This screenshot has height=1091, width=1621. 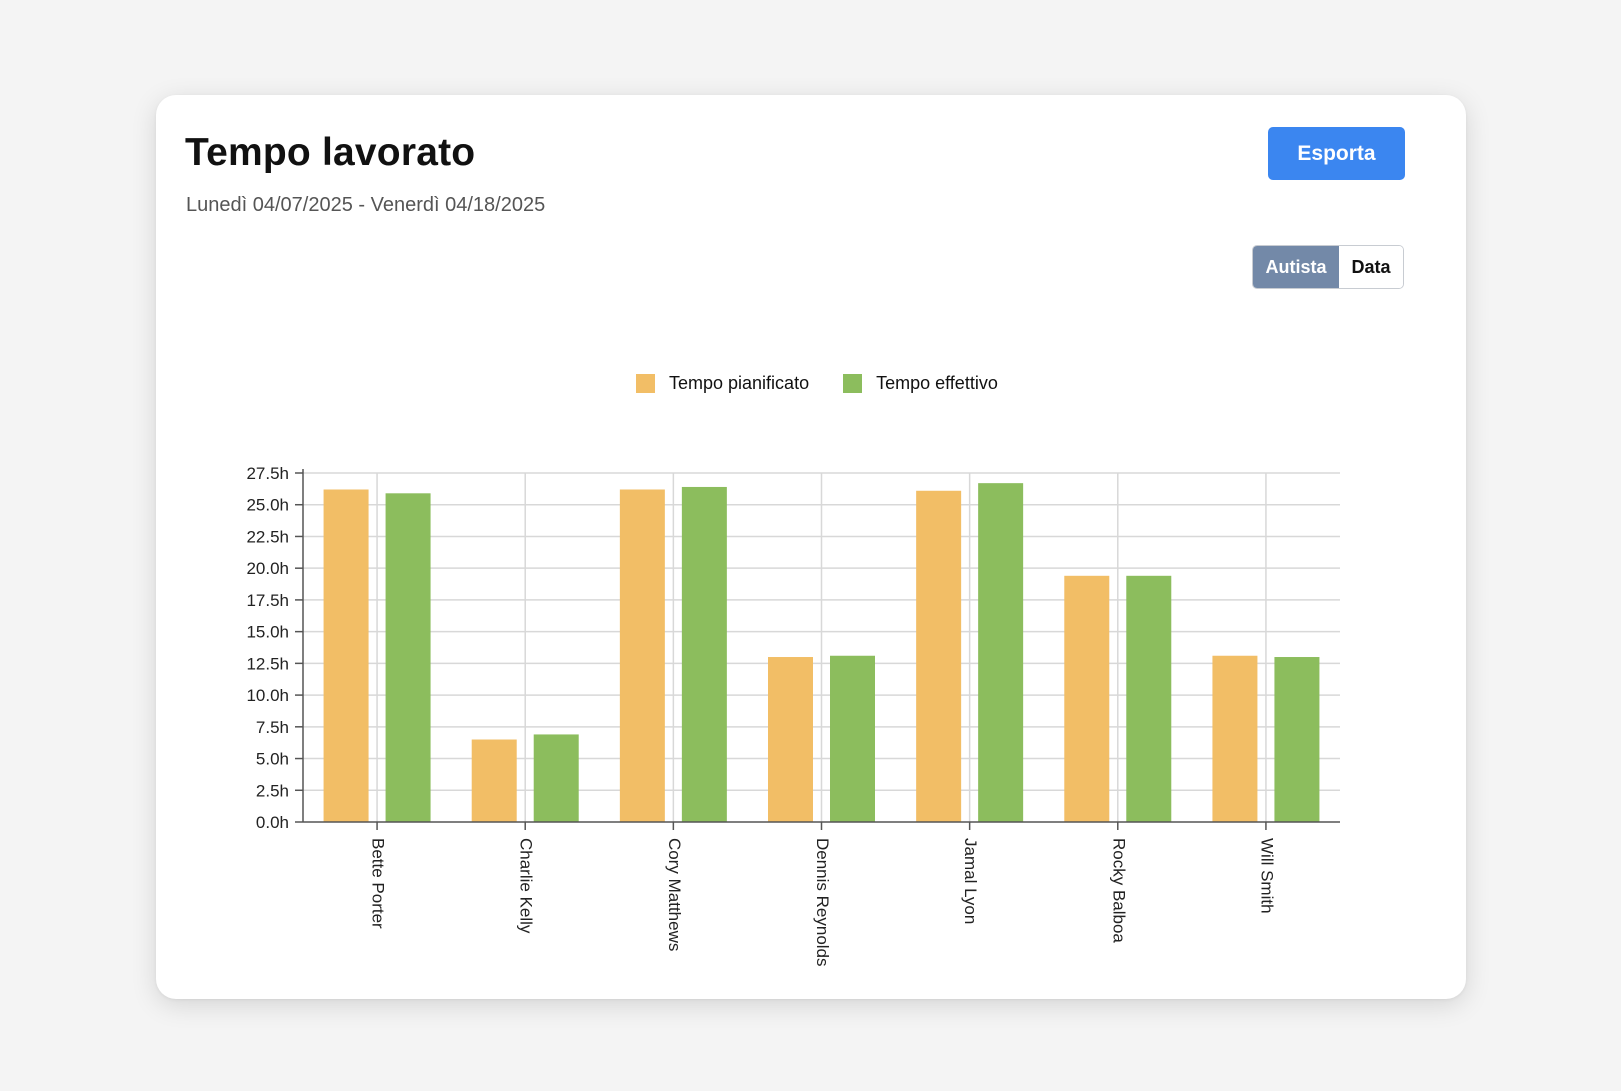 I want to click on x-category-label: Cory Matthews, so click(x=674, y=894).